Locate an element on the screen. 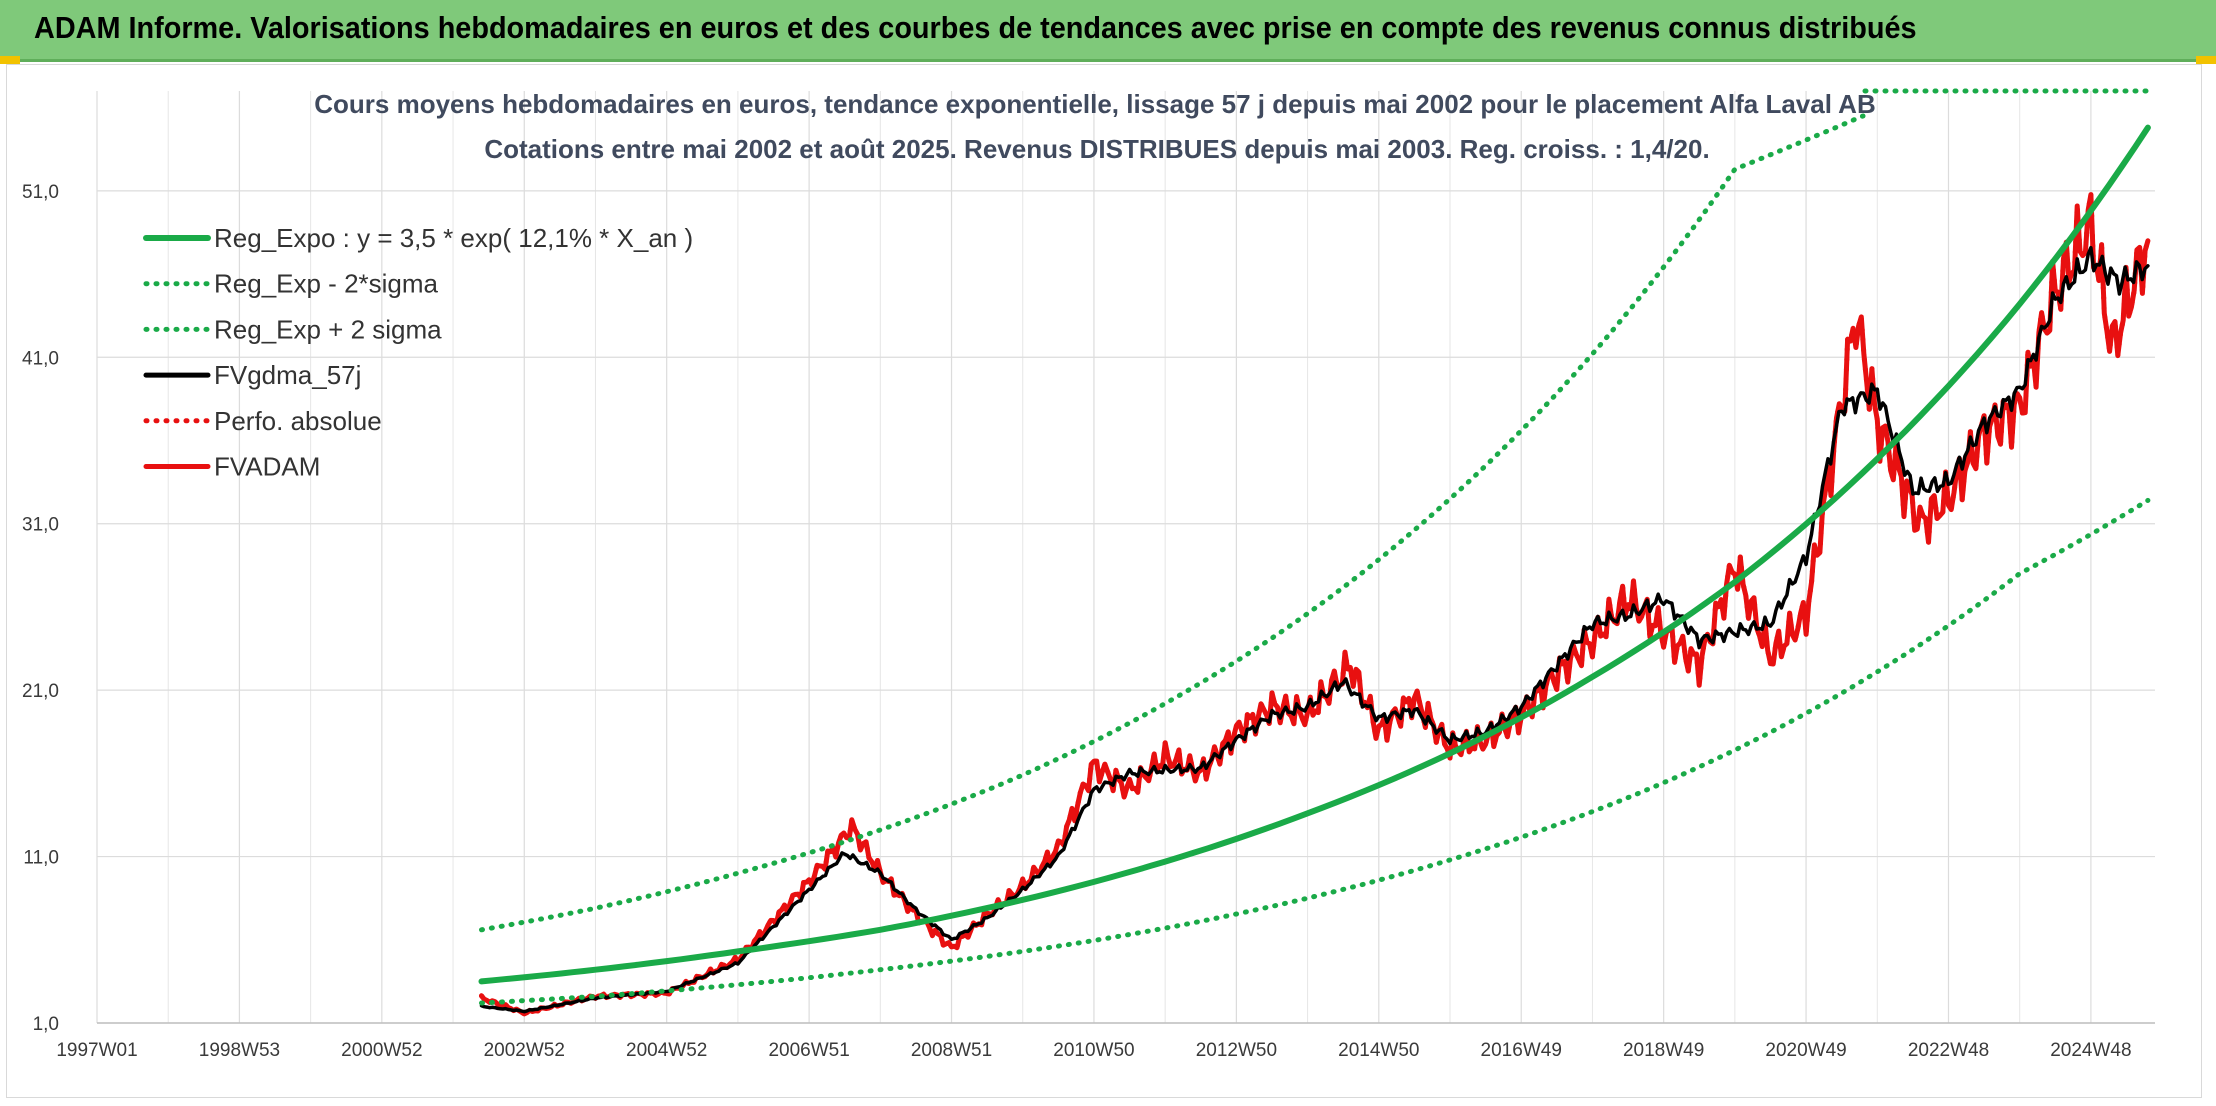 Image resolution: width=2216 pixels, height=1106 pixels. x-tick-label: 2000W52 is located at coordinates (381, 1050).